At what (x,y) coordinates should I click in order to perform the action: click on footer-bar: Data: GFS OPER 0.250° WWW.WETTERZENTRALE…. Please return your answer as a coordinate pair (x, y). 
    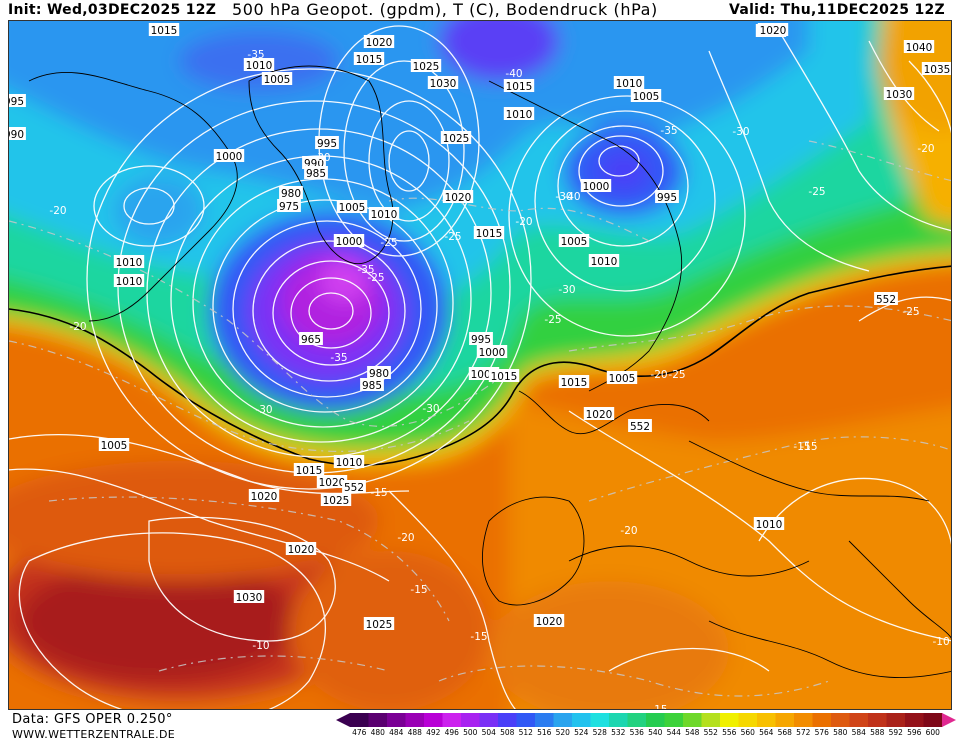
    Looking at the image, I should click on (479, 725).